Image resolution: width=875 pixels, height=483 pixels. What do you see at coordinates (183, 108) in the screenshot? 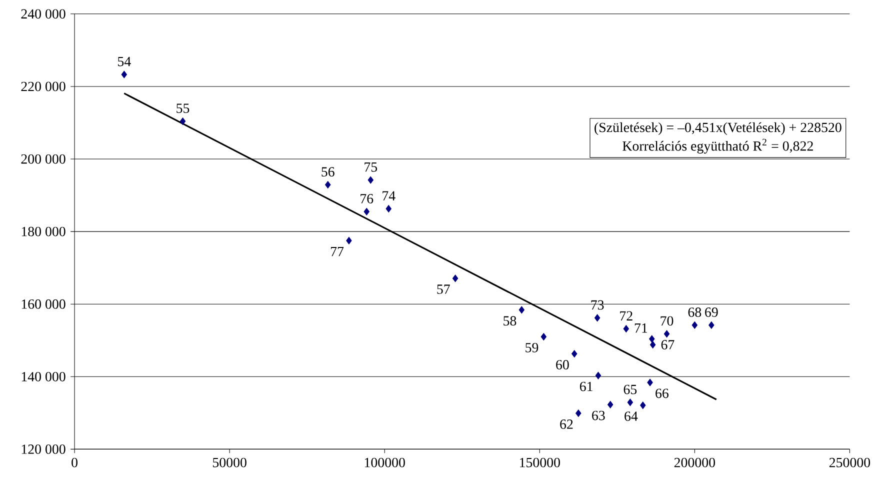
I see `annotation: 55` at bounding box center [183, 108].